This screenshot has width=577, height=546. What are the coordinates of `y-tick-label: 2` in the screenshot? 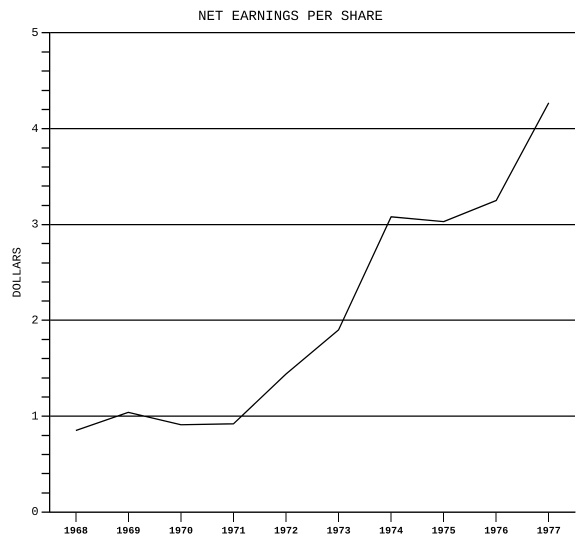 It's located at (35, 320).